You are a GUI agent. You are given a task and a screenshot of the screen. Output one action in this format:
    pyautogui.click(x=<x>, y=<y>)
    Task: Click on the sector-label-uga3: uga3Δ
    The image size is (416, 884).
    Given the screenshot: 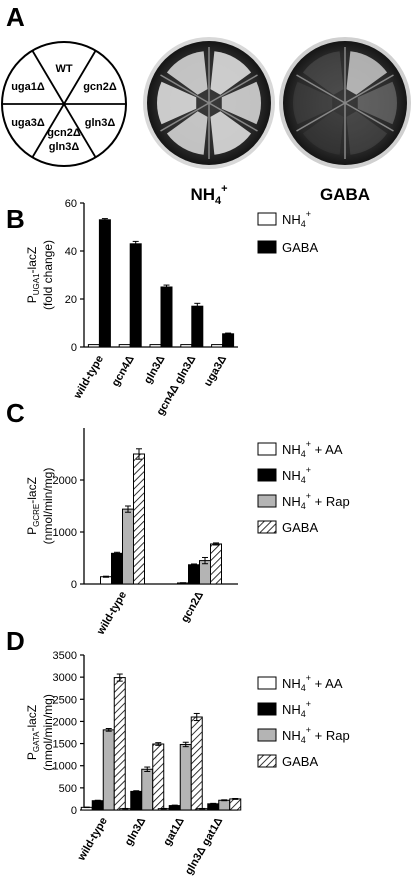 What is the action you would take?
    pyautogui.click(x=28, y=123)
    